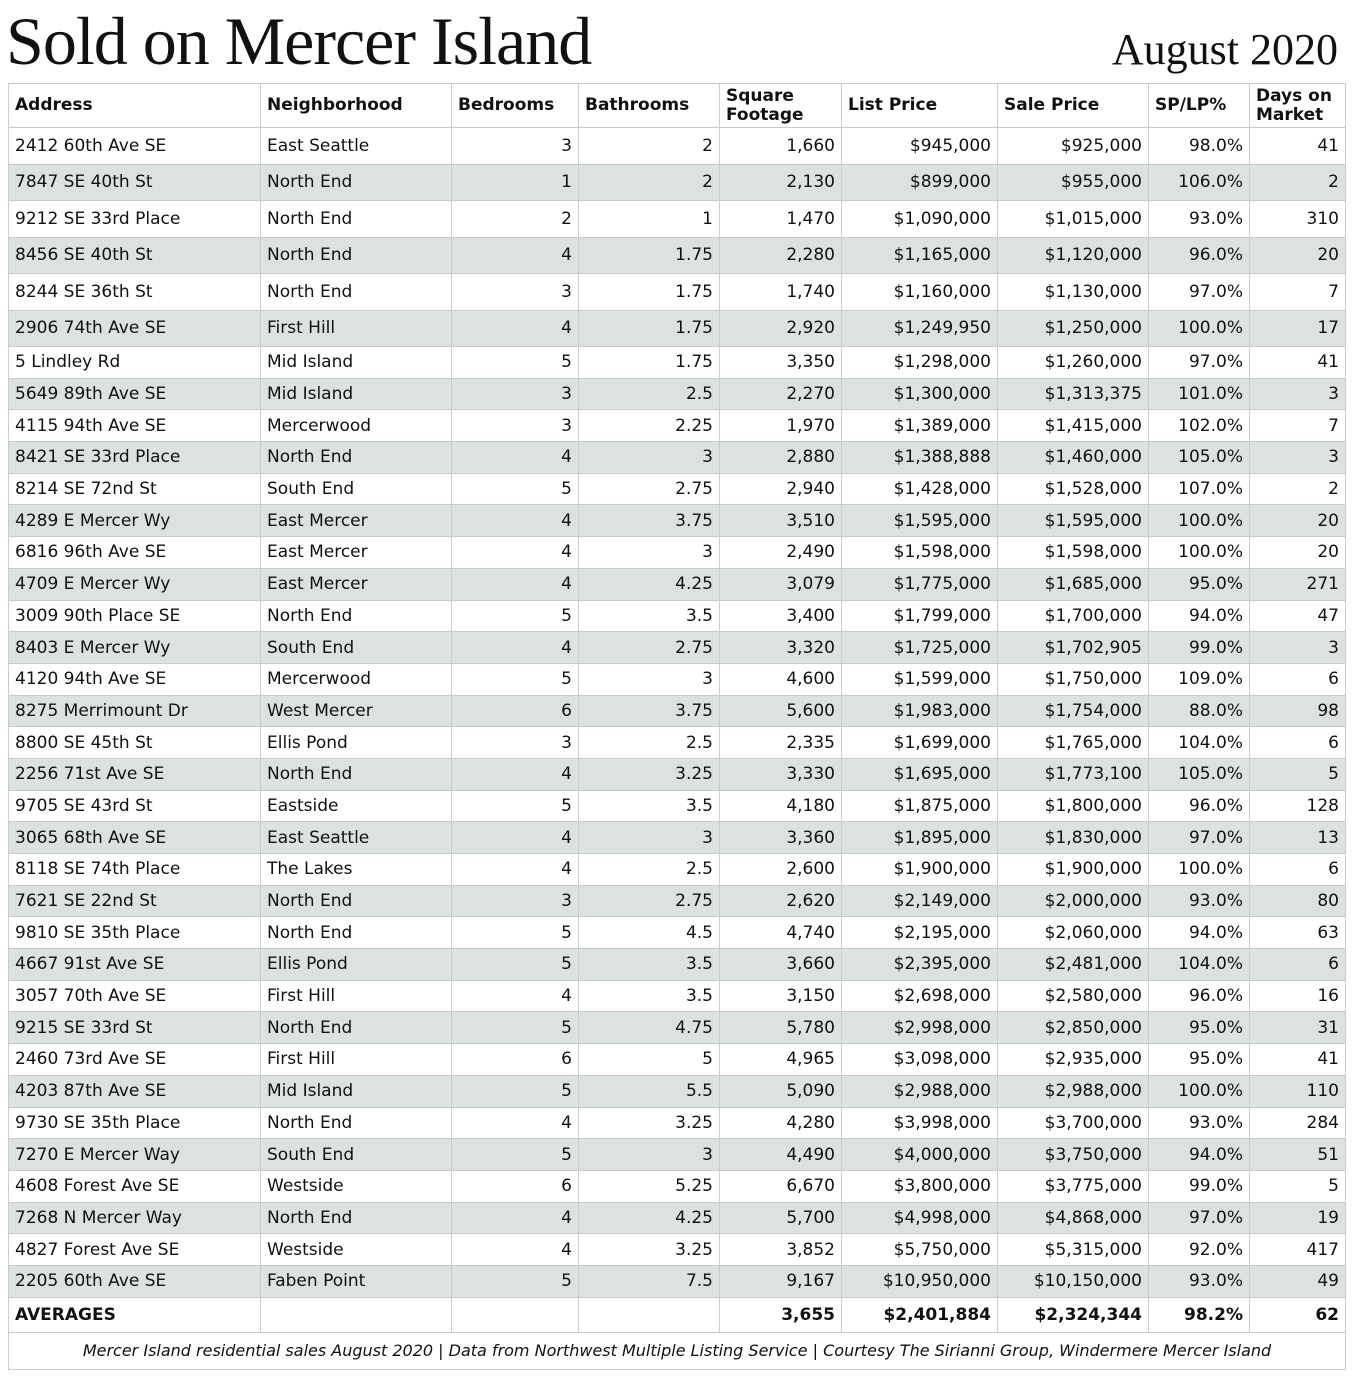  Describe the element at coordinates (1199, 292) in the screenshot. I see `cell: 97.0%` at that location.